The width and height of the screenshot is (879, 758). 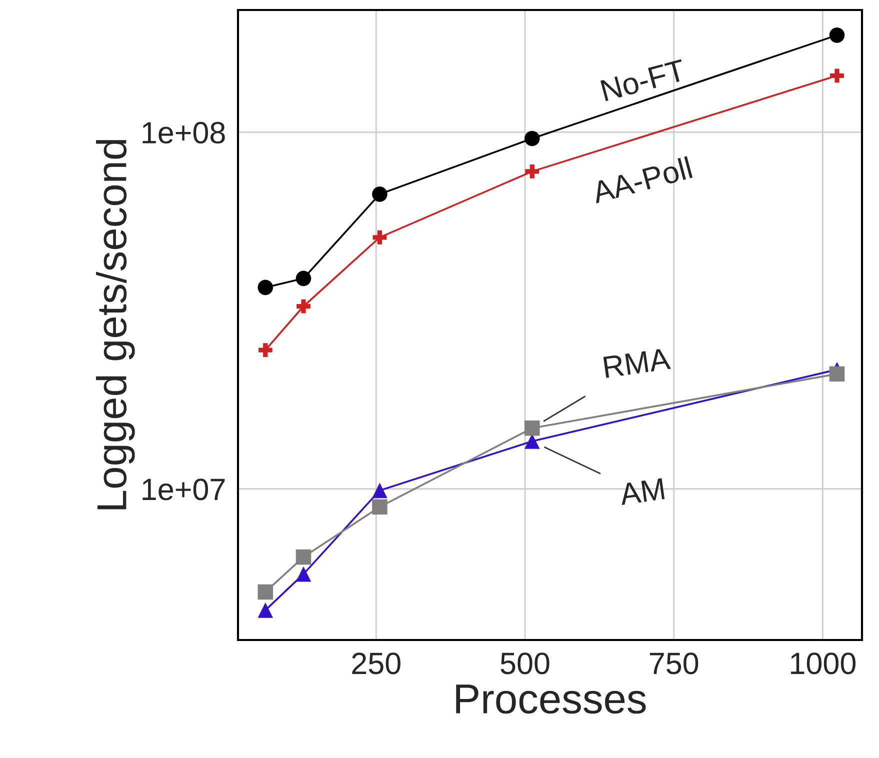 What do you see at coordinates (641, 492) in the screenshot?
I see `text: AM` at bounding box center [641, 492].